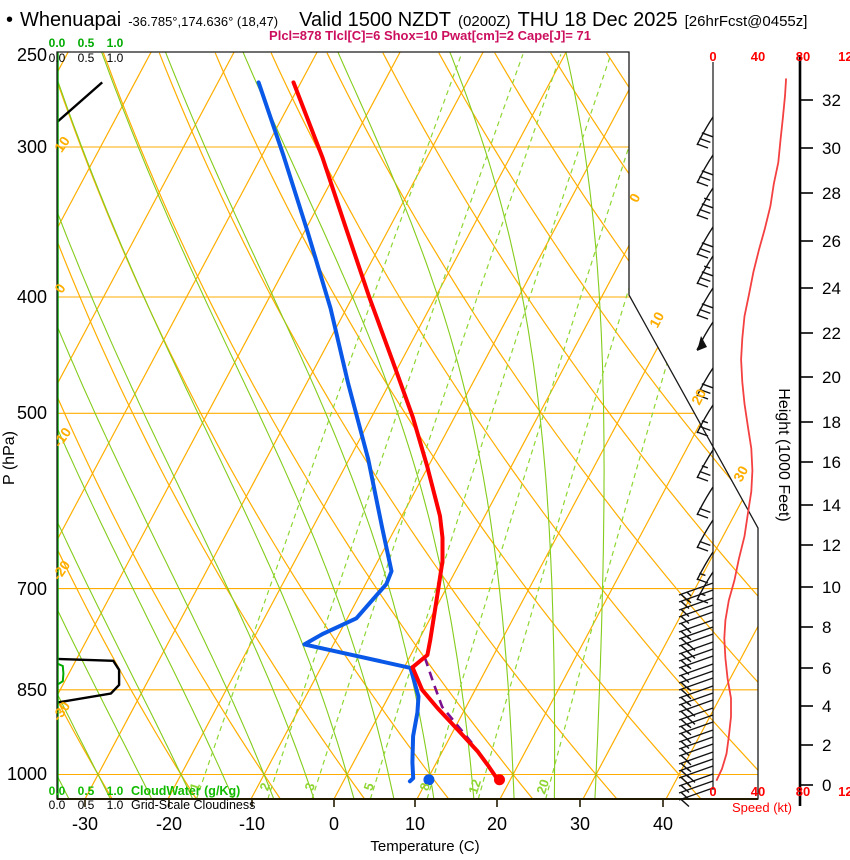  What do you see at coordinates (831, 148) in the screenshot?
I see `height-tick-label: 30` at bounding box center [831, 148].